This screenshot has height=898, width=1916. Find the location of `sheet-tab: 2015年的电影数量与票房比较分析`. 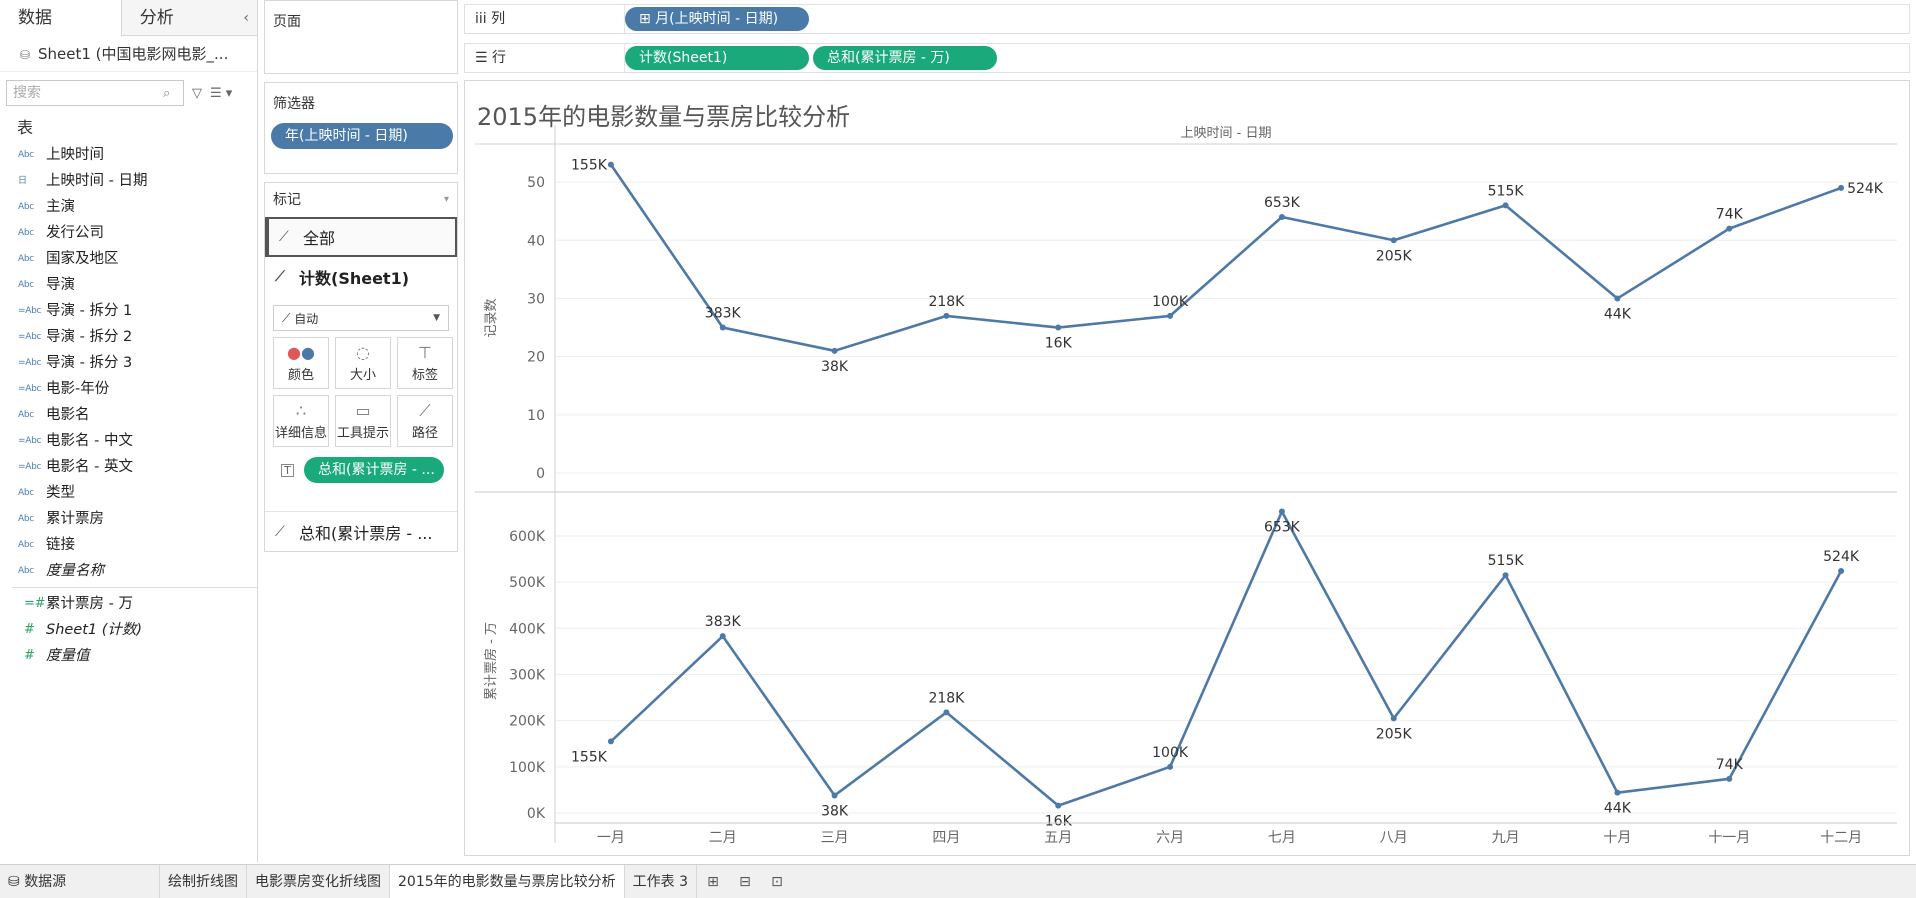

sheet-tab: 2015年的电影数量与票房比较分析 is located at coordinates (507, 881).